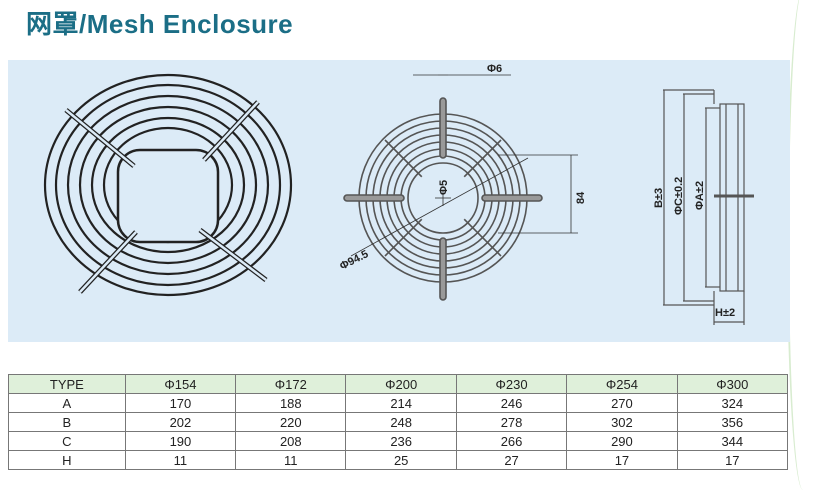 This screenshot has height=490, width=813. Describe the element at coordinates (732, 384) in the screenshot. I see `header-cell: Φ300` at that location.